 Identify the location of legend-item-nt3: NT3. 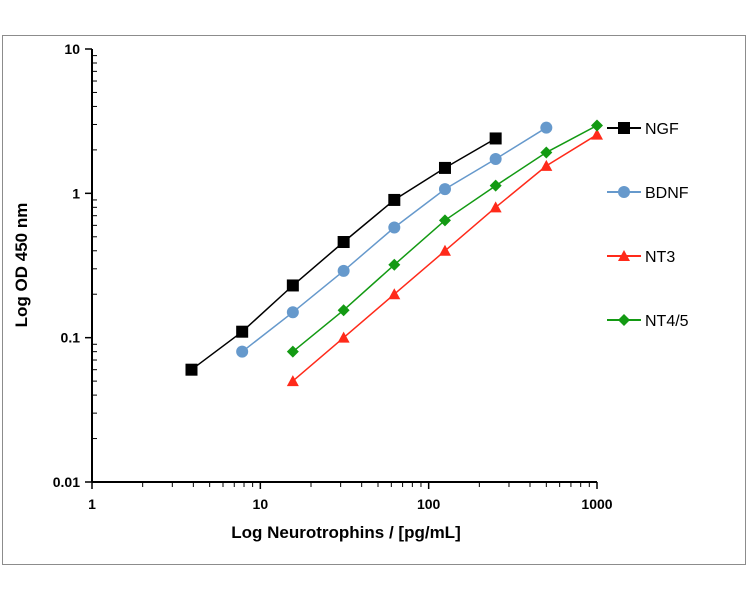
(641, 257).